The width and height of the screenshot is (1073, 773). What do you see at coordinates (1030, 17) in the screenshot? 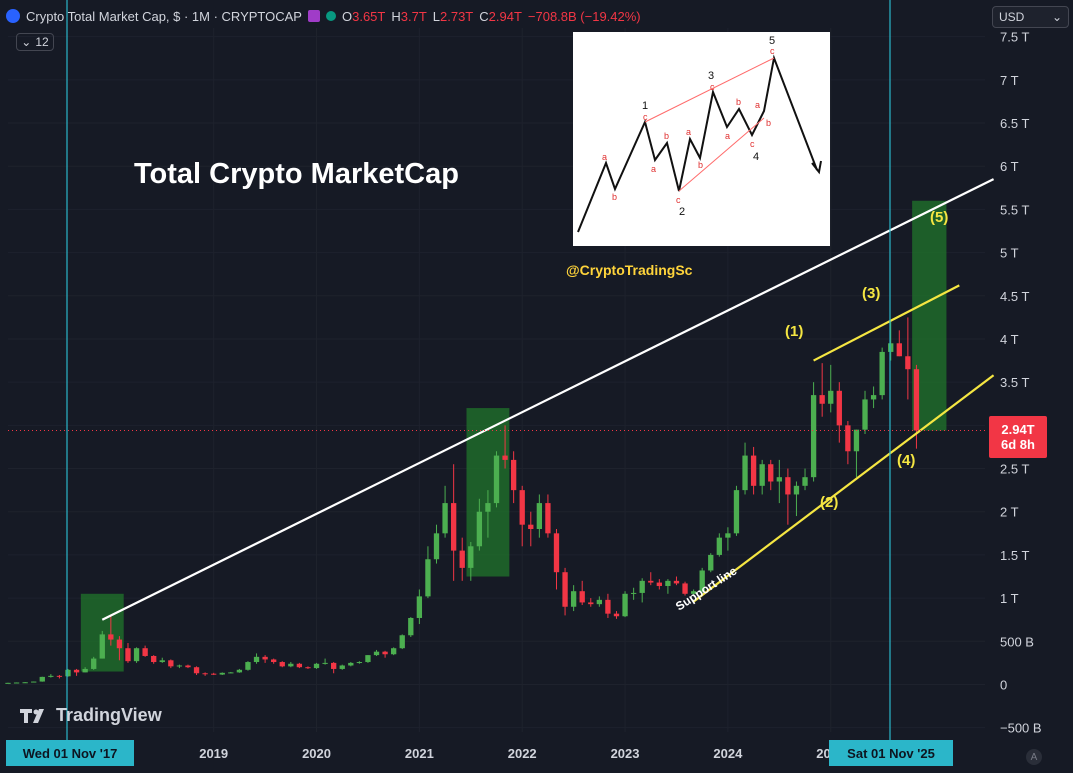
I see `currency-select: USD ⌄` at bounding box center [1030, 17].